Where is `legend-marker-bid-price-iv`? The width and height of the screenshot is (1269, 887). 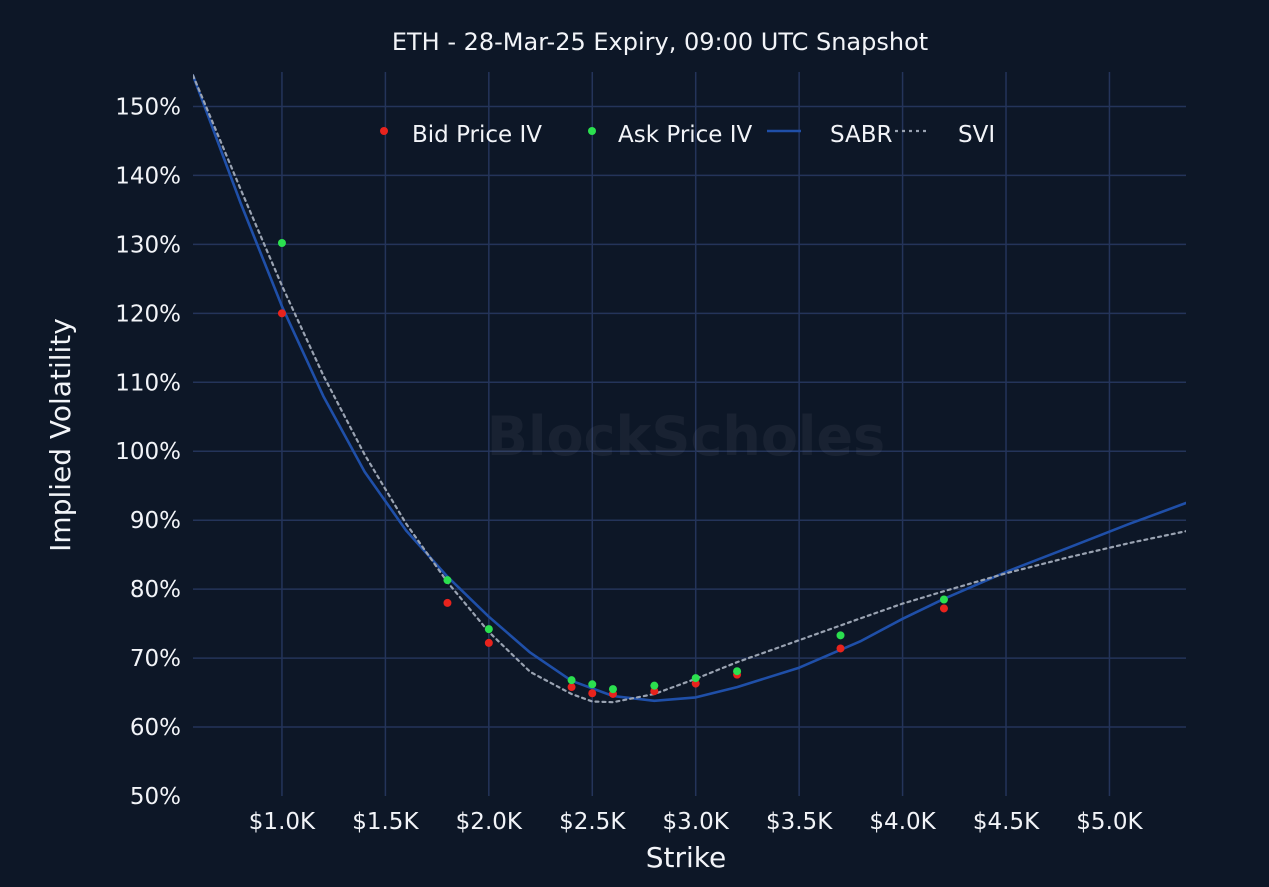
legend-marker-bid-price-iv is located at coordinates (384, 131).